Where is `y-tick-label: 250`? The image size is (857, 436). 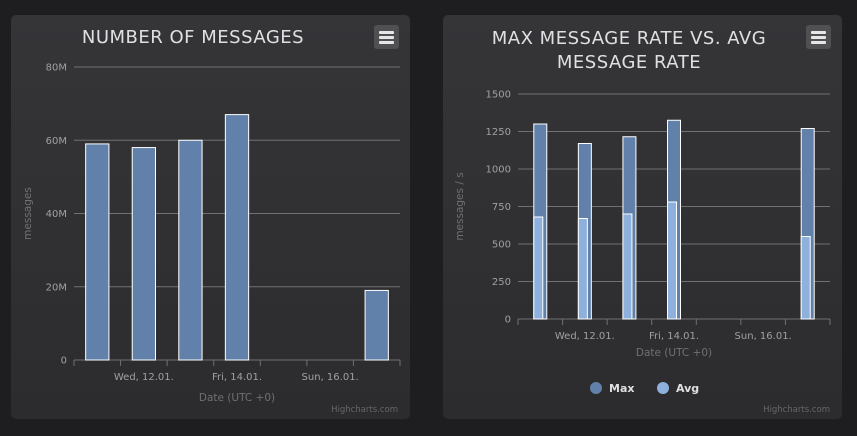
y-tick-label: 250 is located at coordinates (501, 282).